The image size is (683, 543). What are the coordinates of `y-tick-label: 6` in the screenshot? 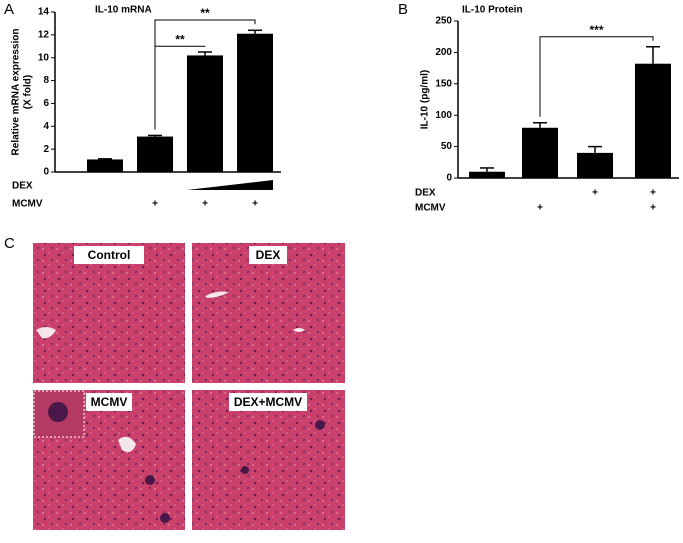 It's located at (46, 103).